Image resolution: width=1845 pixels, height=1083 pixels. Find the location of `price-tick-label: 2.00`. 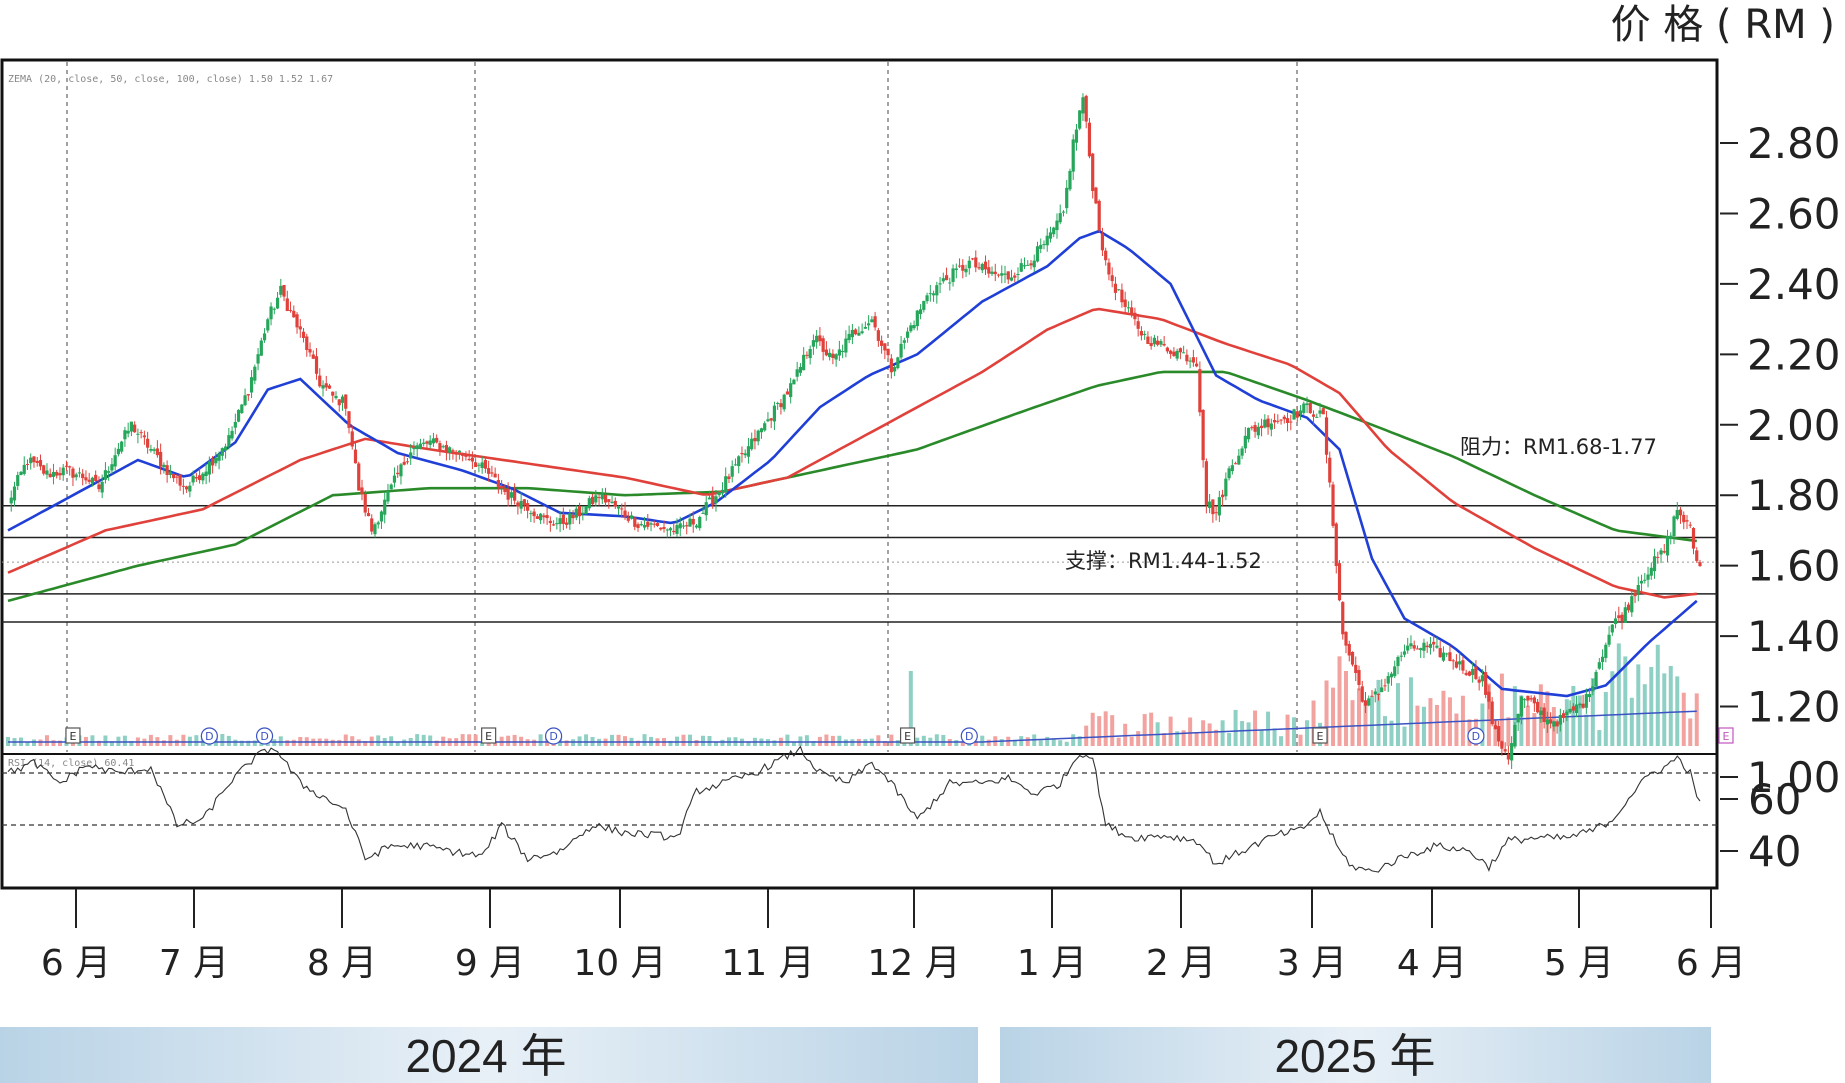

price-tick-label: 2.00 is located at coordinates (1794, 425).